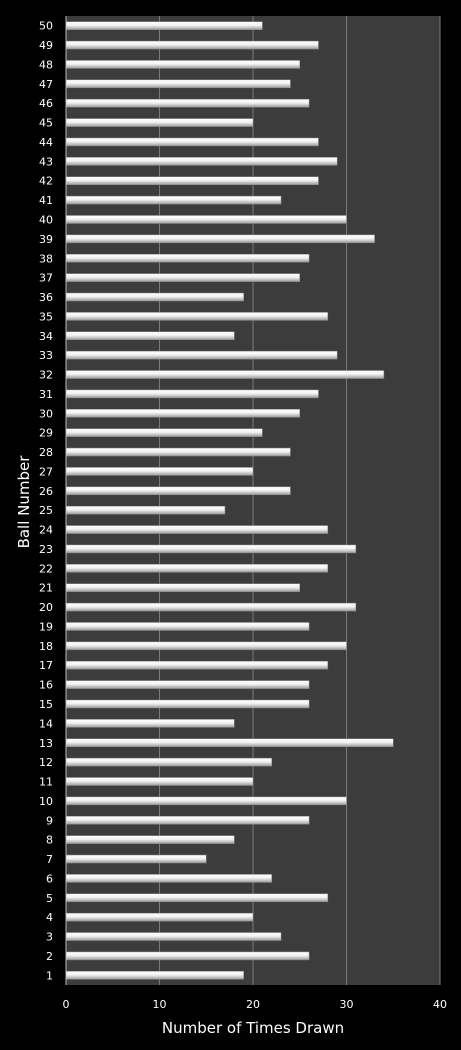 Image resolution: width=461 pixels, height=1050 pixels. What do you see at coordinates (24, 502) in the screenshot?
I see `y-axis-title: Ball Number` at bounding box center [24, 502].